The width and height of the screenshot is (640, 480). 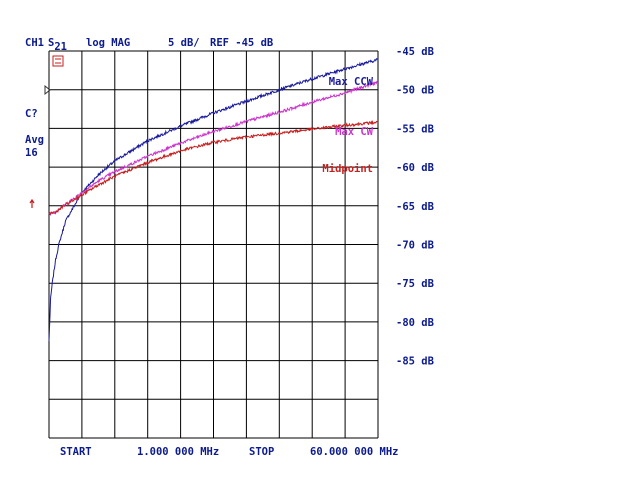 I want to click on start-frequency: 1.000 000 MHz, so click(x=178, y=452).